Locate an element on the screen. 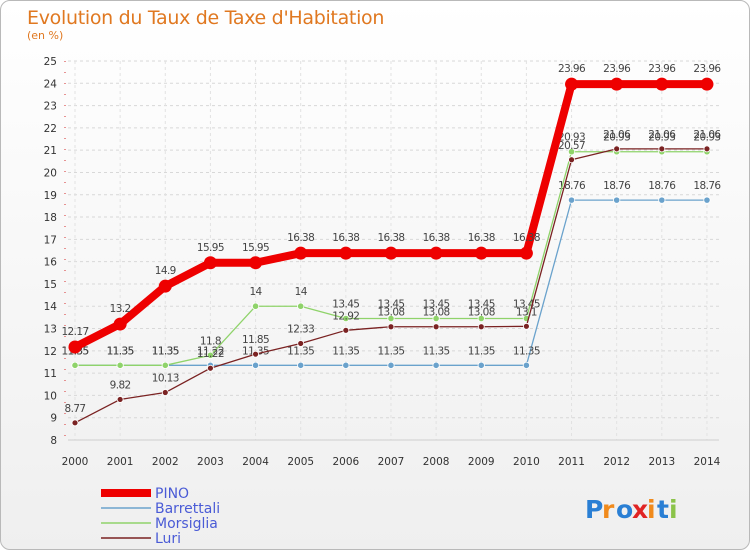 The width and height of the screenshot is (750, 550). logo-letter: x is located at coordinates (640, 509).